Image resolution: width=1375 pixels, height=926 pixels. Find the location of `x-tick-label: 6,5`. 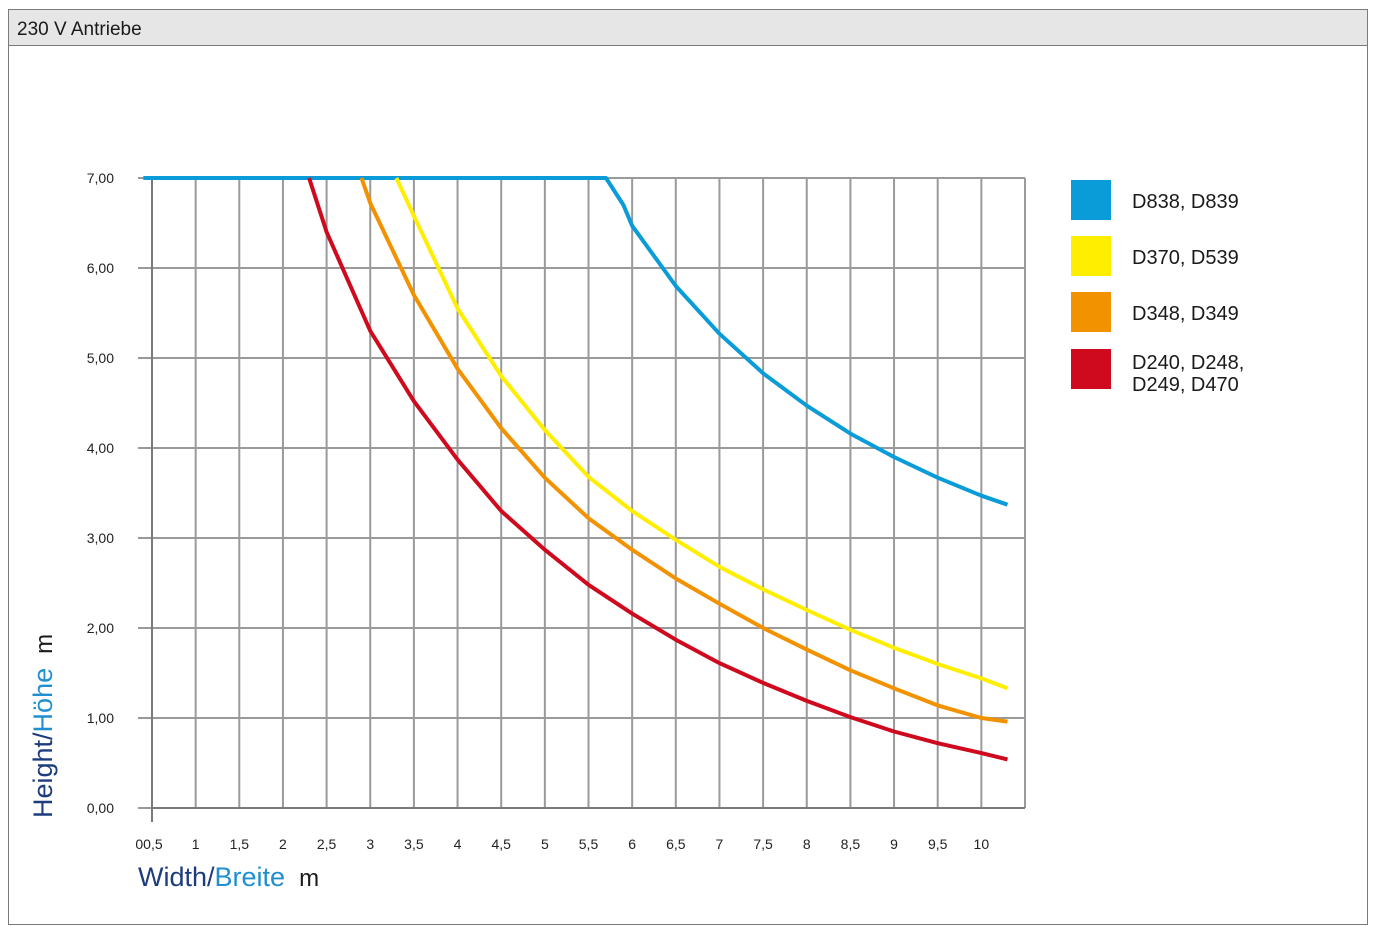

x-tick-label: 6,5 is located at coordinates (676, 844).